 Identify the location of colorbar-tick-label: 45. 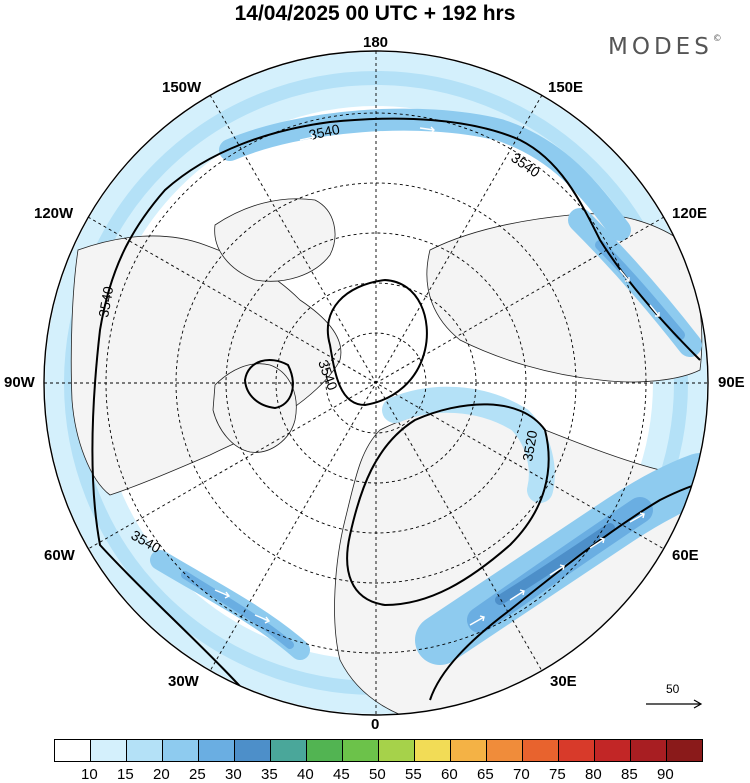
(341, 774).